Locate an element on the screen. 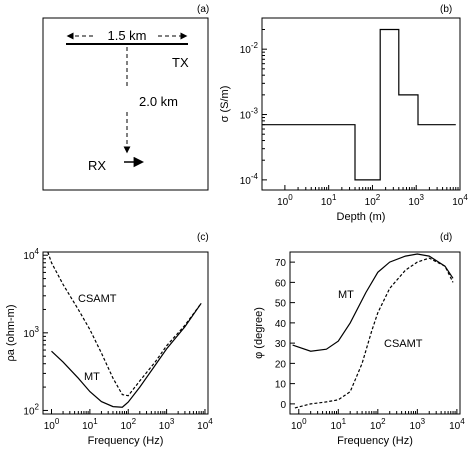 This screenshot has width=474, height=451. y-tick-label: 10⁴ is located at coordinates (31, 254).